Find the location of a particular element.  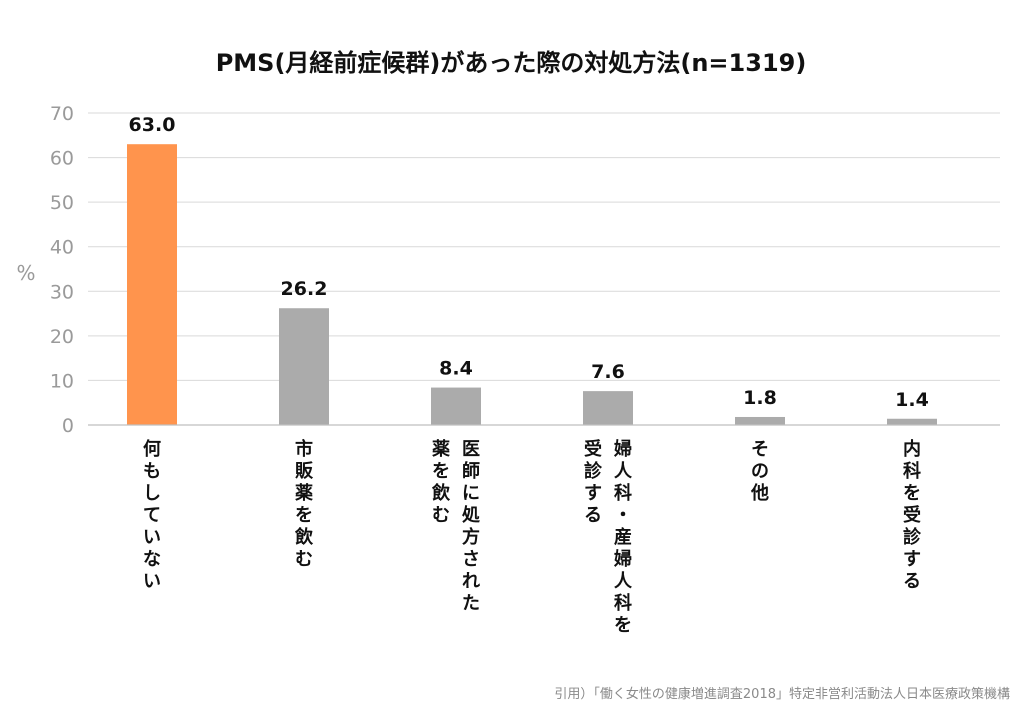

y-tick-label: 20 is located at coordinates (62, 337).